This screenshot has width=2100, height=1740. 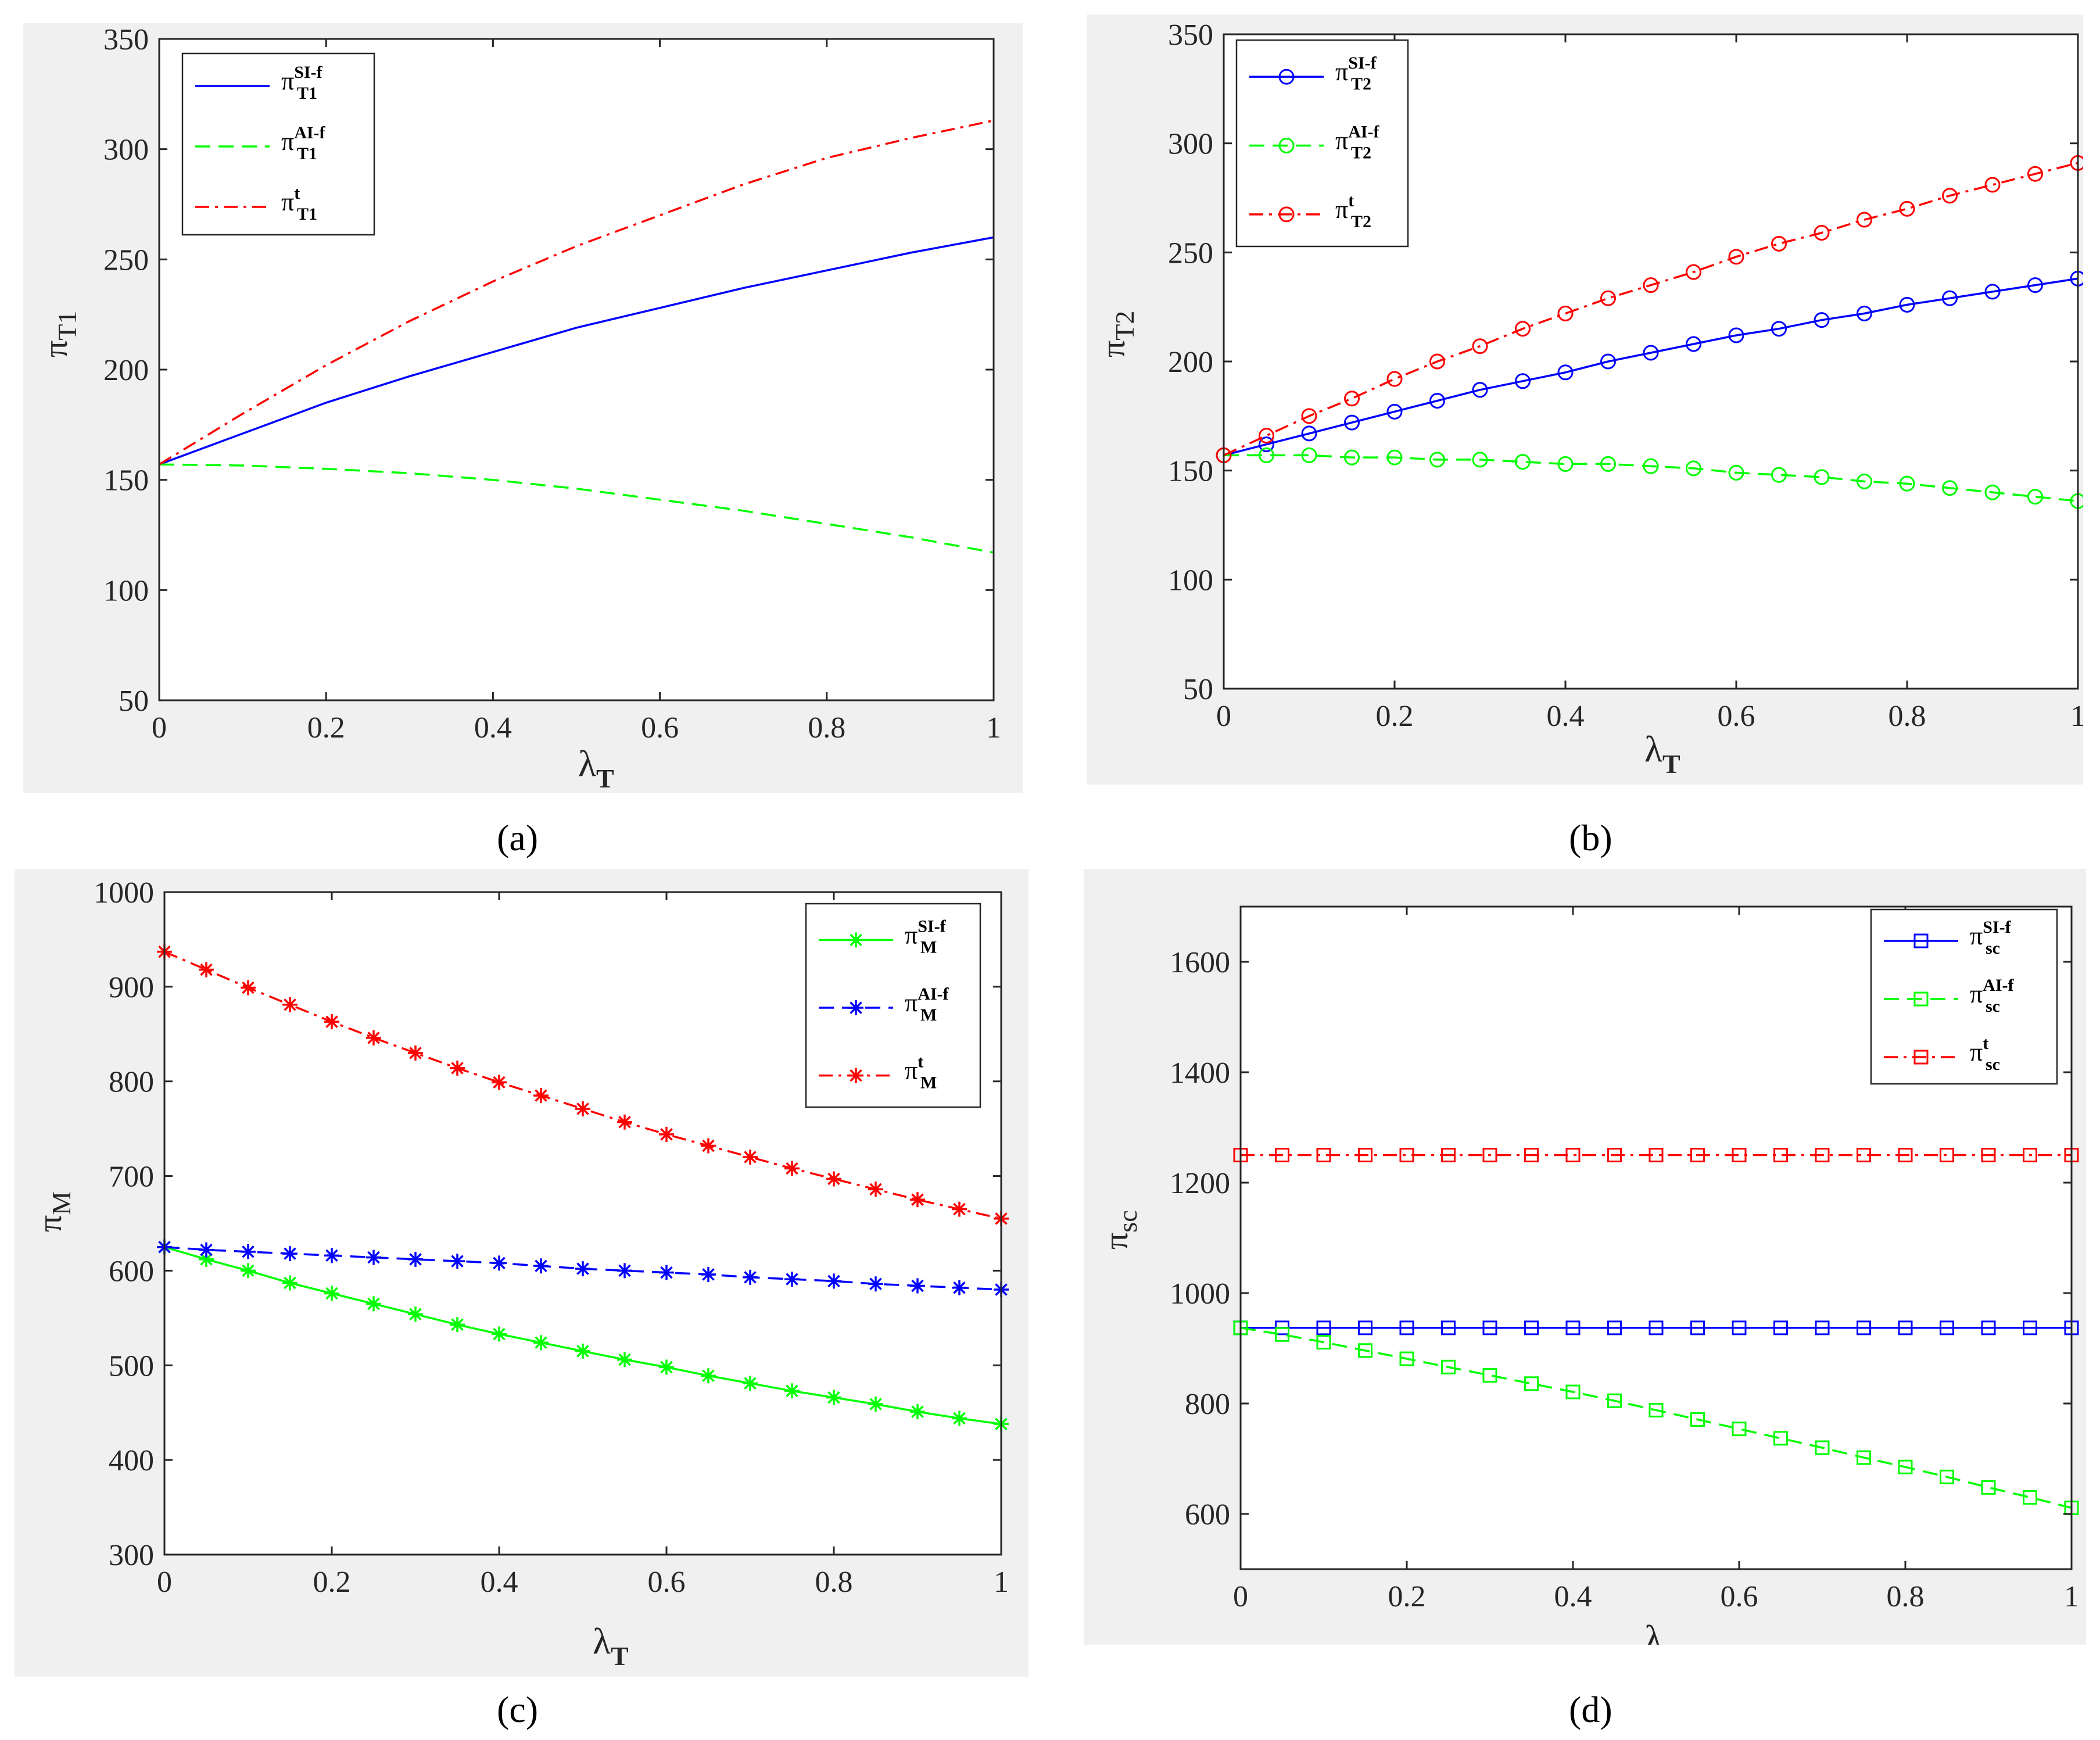 What do you see at coordinates (1993, 949) in the screenshot?
I see `legend-label-si-f-sub: sc` at bounding box center [1993, 949].